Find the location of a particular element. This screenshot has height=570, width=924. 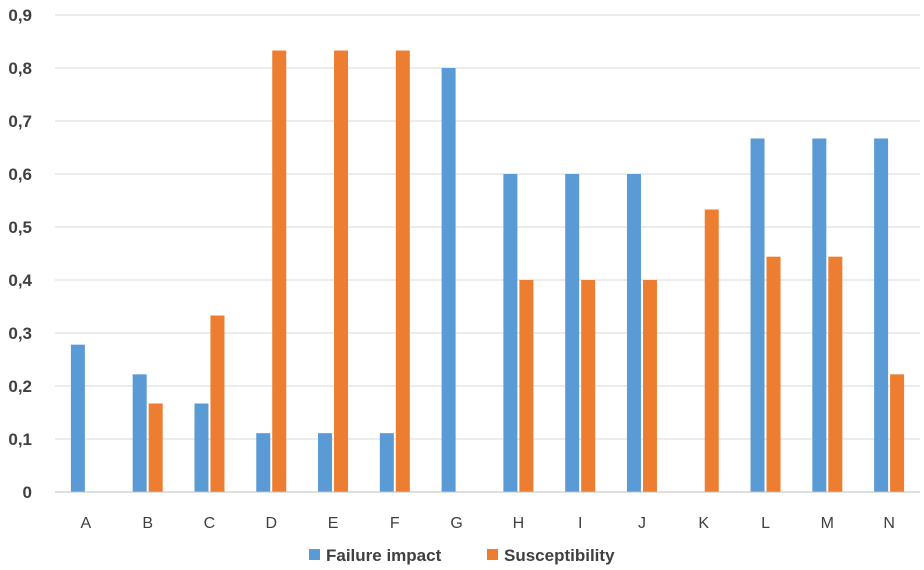

bar-failure-impact-H is located at coordinates (510, 333).